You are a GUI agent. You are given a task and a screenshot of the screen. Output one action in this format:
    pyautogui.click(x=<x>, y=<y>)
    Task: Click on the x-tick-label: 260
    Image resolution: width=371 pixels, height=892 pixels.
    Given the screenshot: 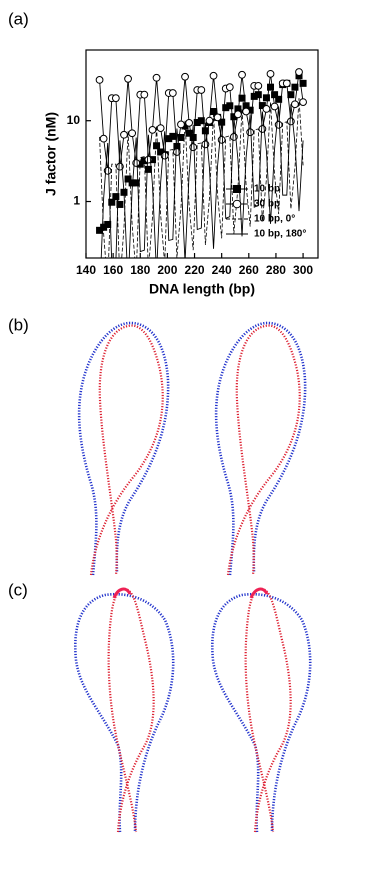 What is the action you would take?
    pyautogui.click(x=249, y=270)
    